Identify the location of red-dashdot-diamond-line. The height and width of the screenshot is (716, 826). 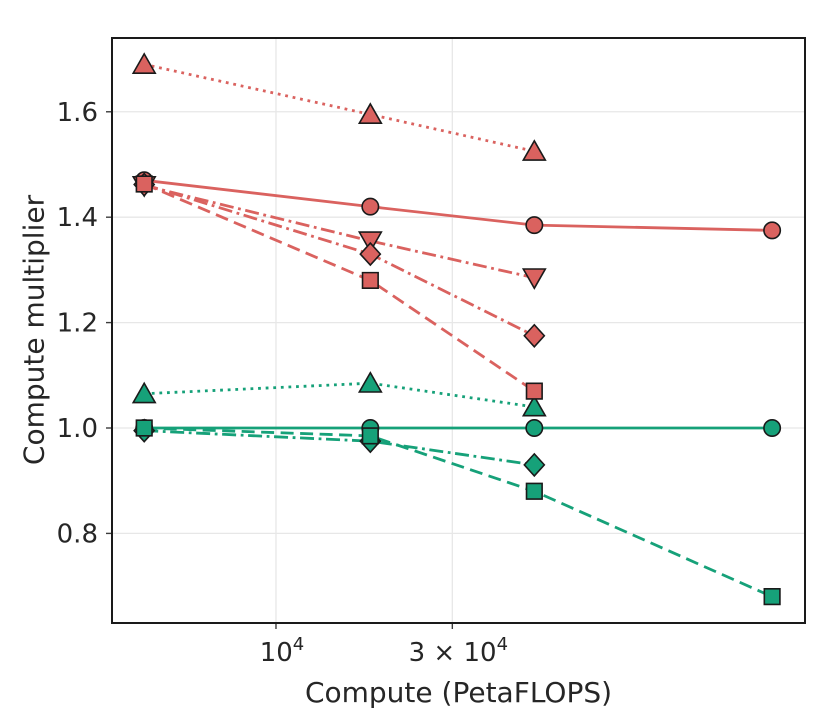
(339, 260).